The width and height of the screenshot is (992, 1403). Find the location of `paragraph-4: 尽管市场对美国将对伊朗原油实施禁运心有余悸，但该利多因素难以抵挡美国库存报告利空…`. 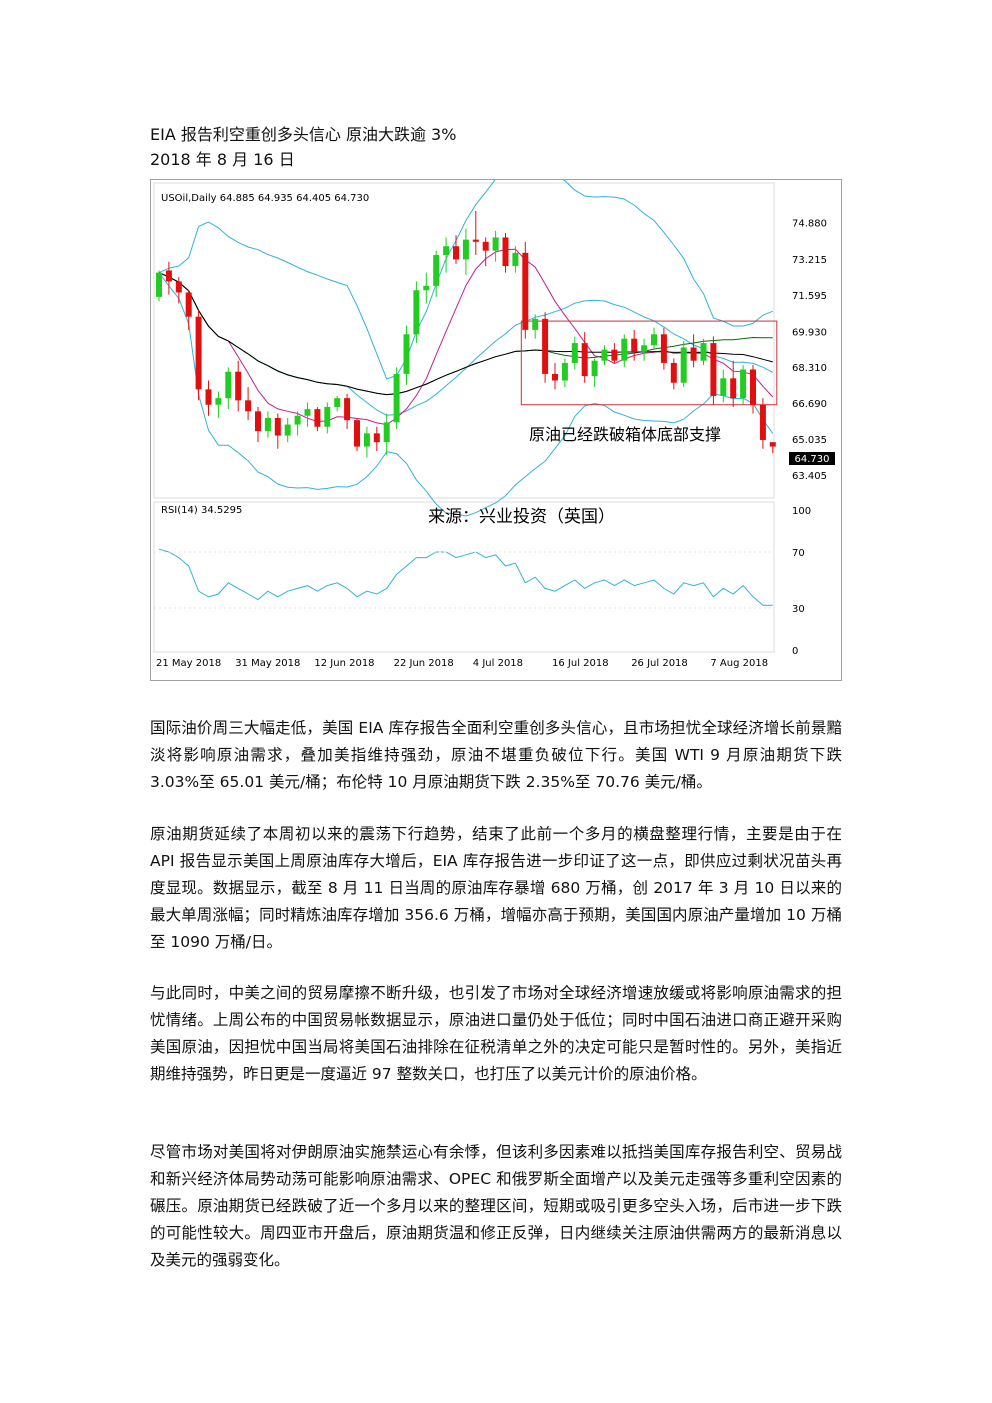

paragraph-4: 尽管市场对美国将对伊朗原油实施禁运心有余悸，但该利多因素难以抵挡美国库存报告利空… is located at coordinates (496, 1206).